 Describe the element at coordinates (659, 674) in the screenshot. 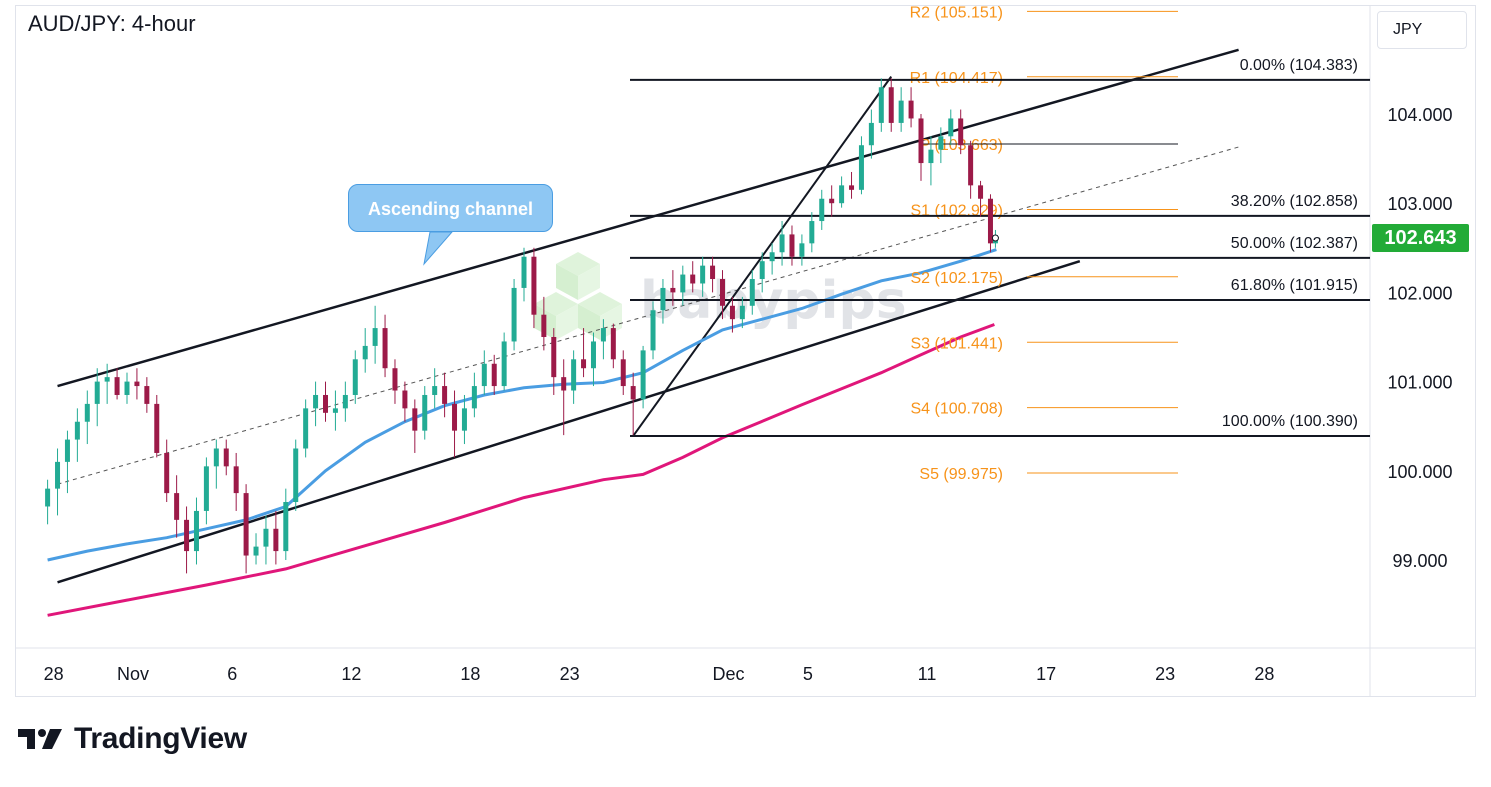

I see `x-axis: 28 Nov 6 12 18 23 Dec 5 11 17 23 28` at that location.